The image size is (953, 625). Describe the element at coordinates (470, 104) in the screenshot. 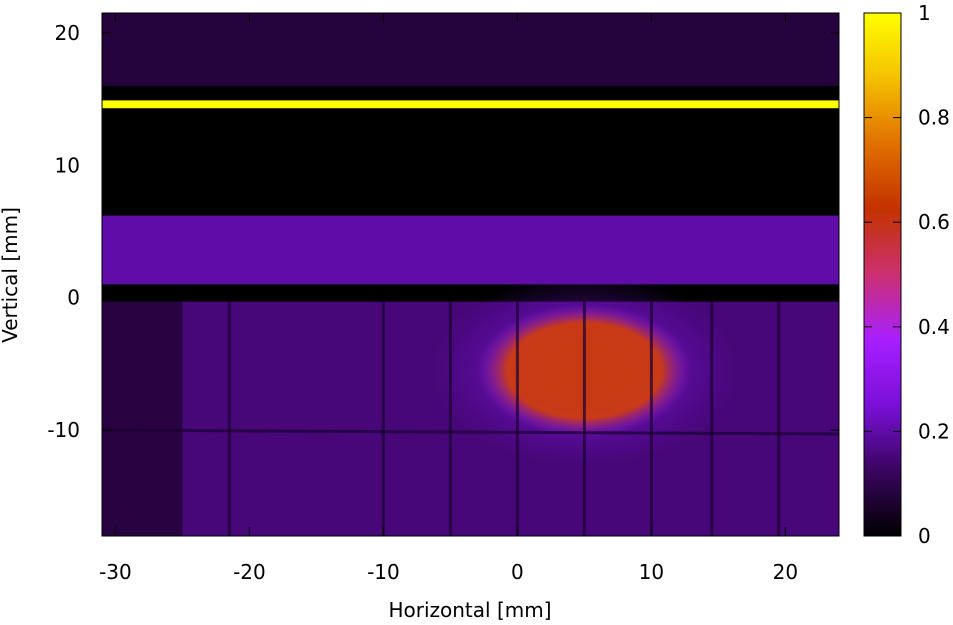

I see `heatmap-bright-line` at that location.